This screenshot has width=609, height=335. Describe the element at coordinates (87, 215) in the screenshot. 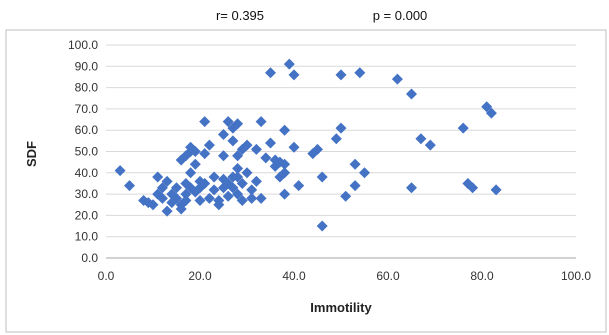

I see `y-tick-label: 20.0` at that location.